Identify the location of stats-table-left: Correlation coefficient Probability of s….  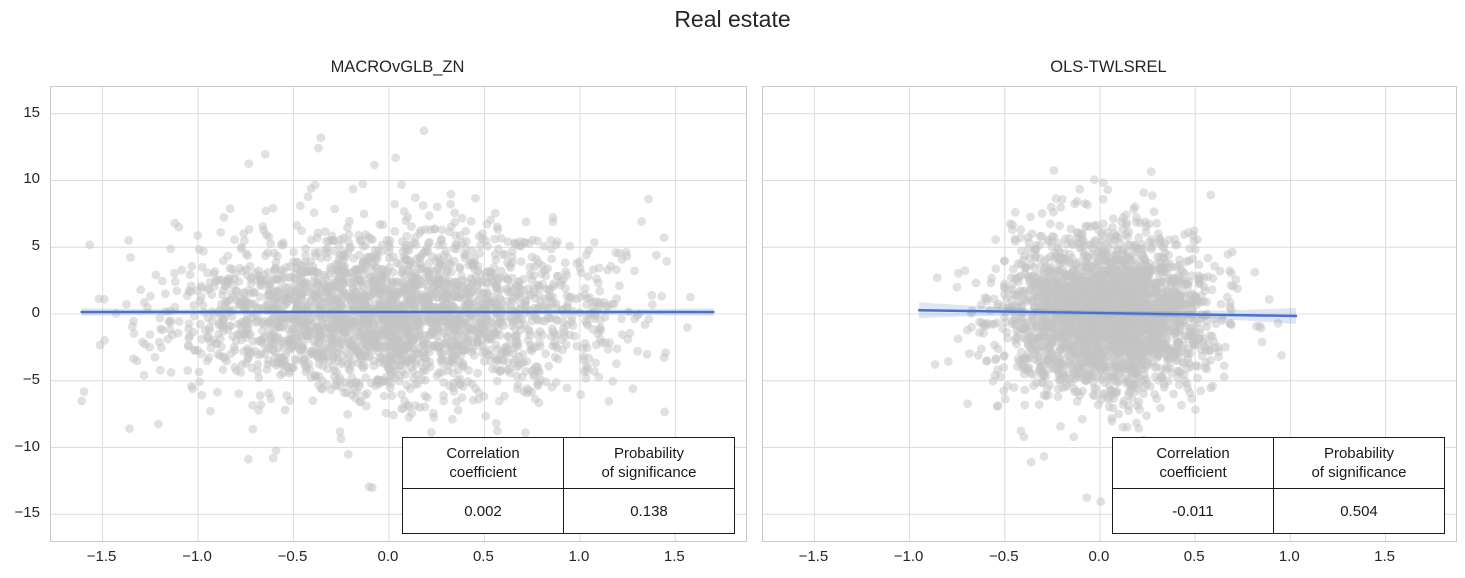
(568, 485).